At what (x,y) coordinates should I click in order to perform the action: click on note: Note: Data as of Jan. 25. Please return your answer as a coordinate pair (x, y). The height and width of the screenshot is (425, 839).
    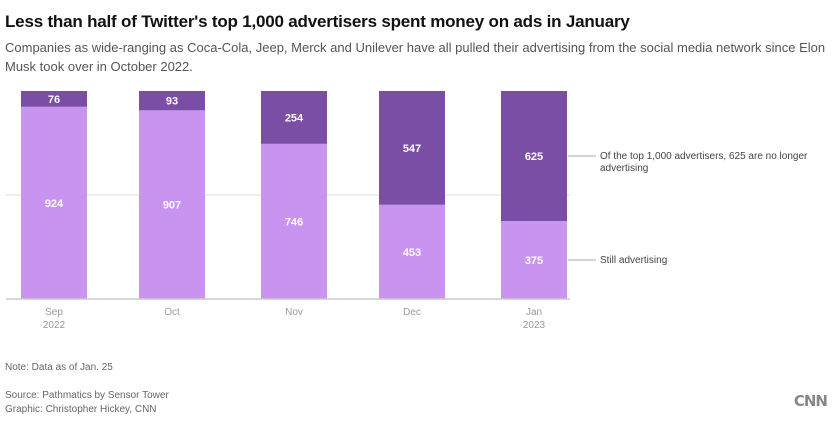
    Looking at the image, I should click on (59, 367).